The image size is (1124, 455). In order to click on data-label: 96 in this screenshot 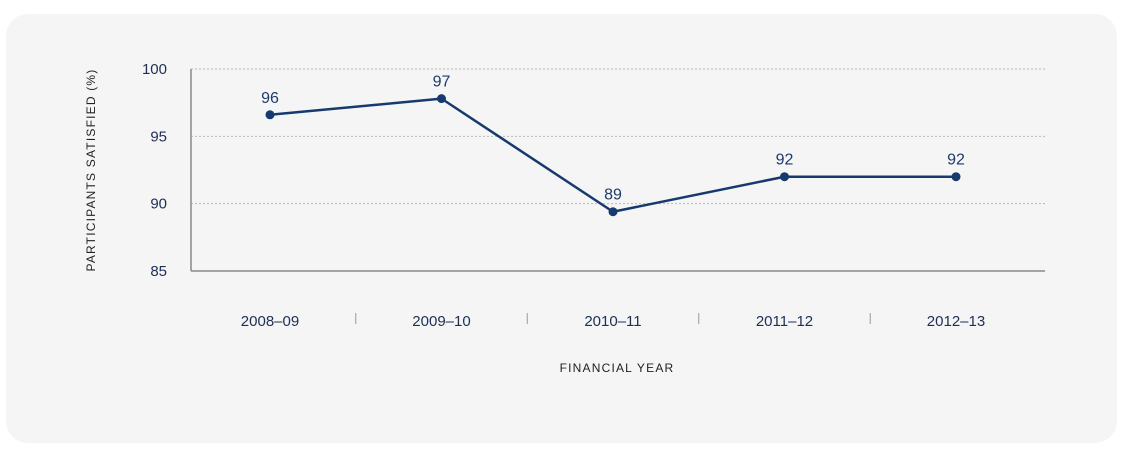, I will do `click(270, 98)`.